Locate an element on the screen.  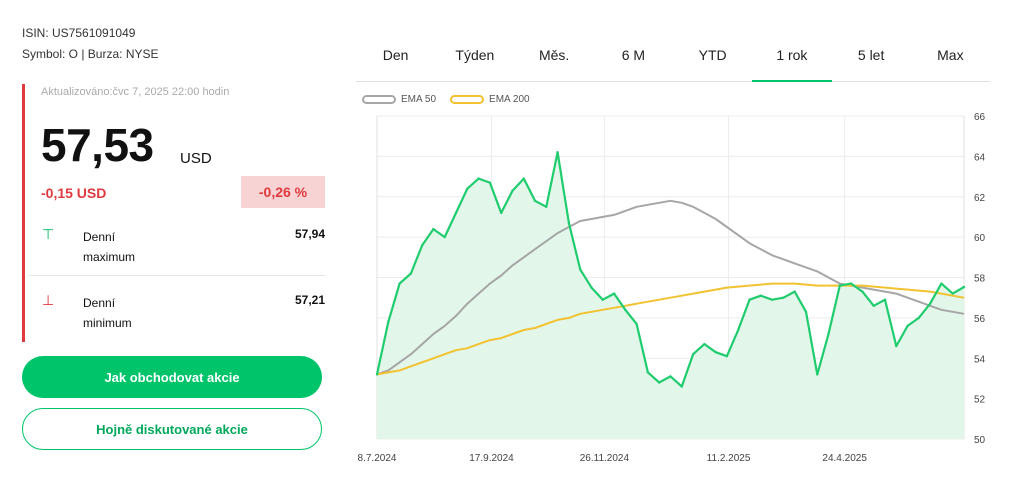
y-tick-label: 58 is located at coordinates (980, 279).